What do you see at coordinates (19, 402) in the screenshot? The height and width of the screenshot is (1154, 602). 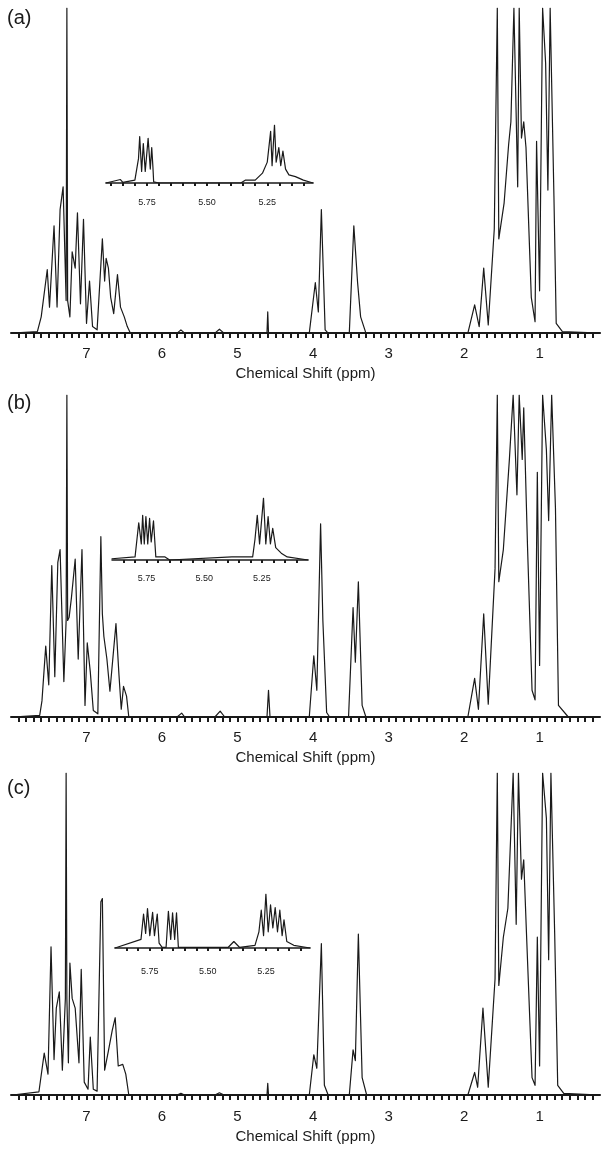 I see `chart-title: (b)` at bounding box center [19, 402].